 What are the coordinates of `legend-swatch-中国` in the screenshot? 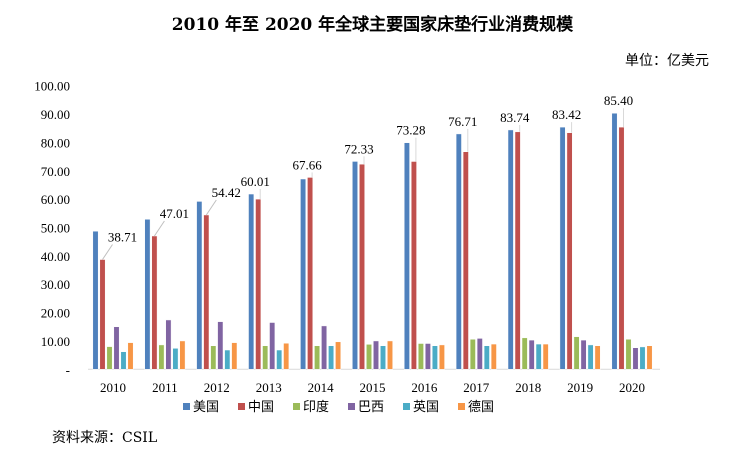 It's located at (241, 406).